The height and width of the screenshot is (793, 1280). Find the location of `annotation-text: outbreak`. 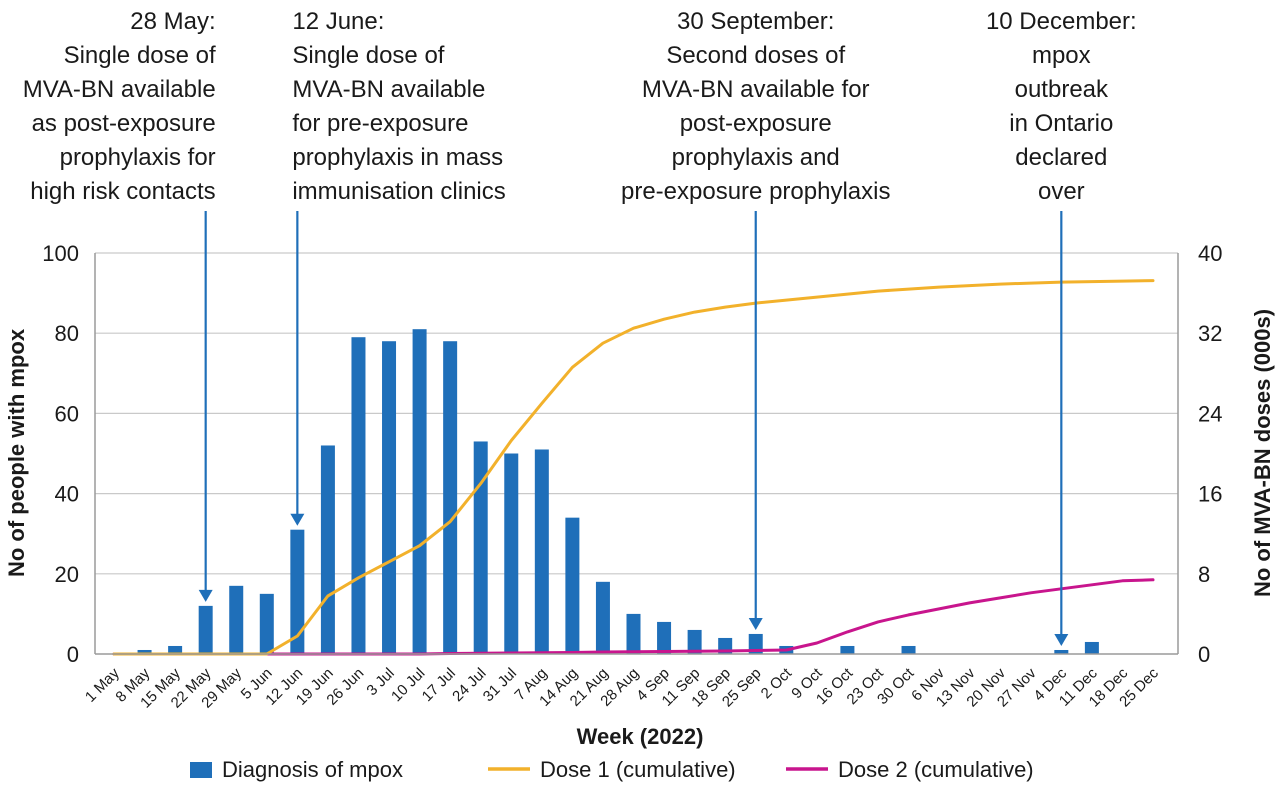

annotation-text: outbreak is located at coordinates (1062, 89).